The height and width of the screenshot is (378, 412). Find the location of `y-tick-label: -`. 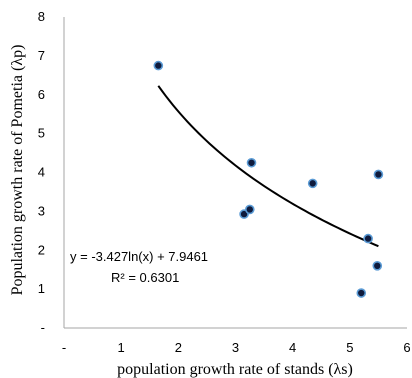

y-tick-label: - is located at coordinates (43, 327).